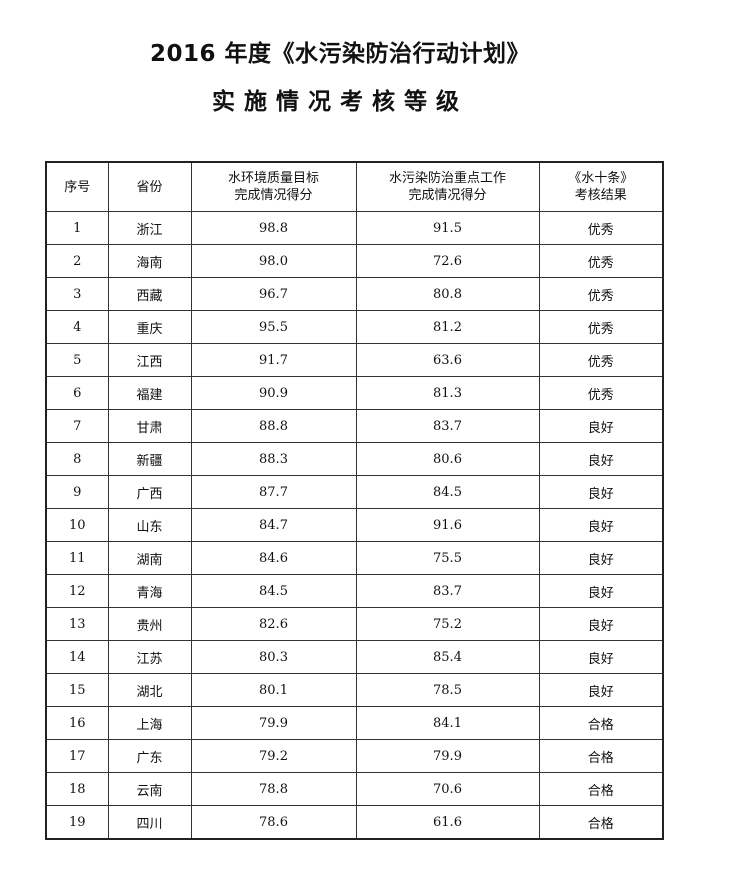 The height and width of the screenshot is (877, 739). Describe the element at coordinates (273, 657) in the screenshot. I see `cell-water-quality-score: 80.3` at that location.